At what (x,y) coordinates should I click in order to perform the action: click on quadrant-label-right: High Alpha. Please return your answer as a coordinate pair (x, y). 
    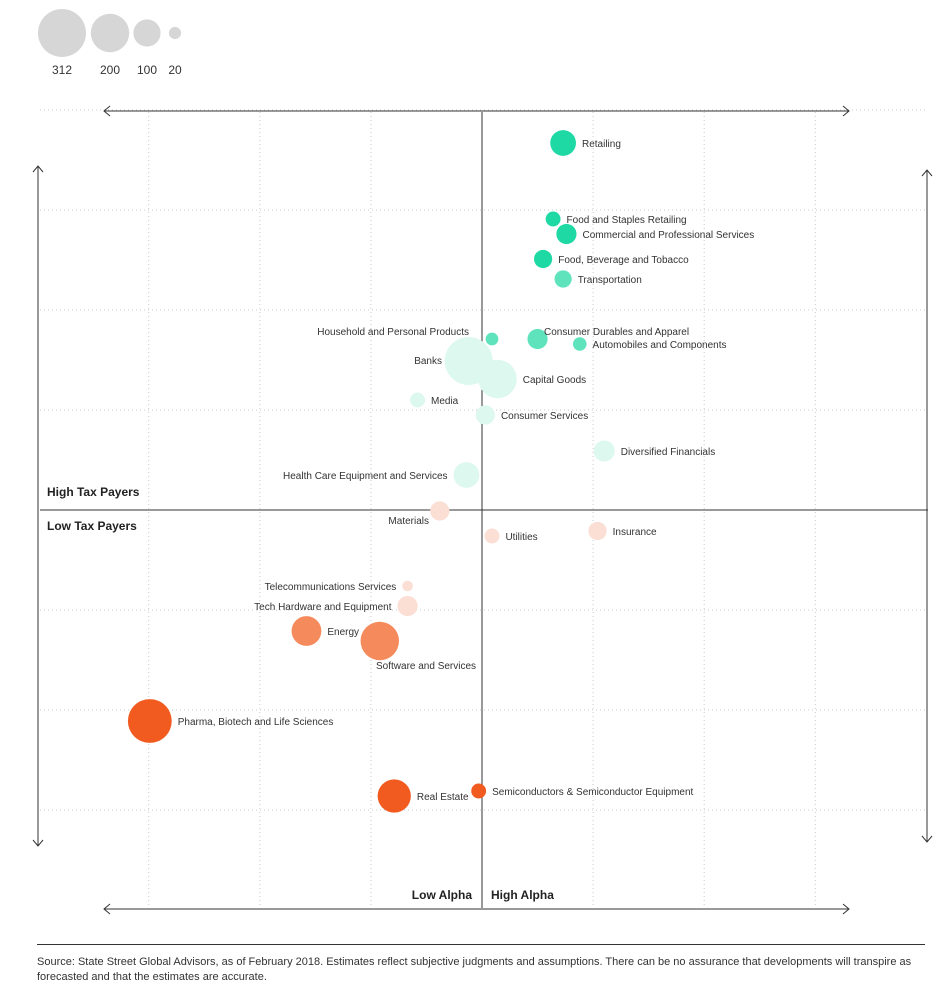
    Looking at the image, I should click on (522, 895).